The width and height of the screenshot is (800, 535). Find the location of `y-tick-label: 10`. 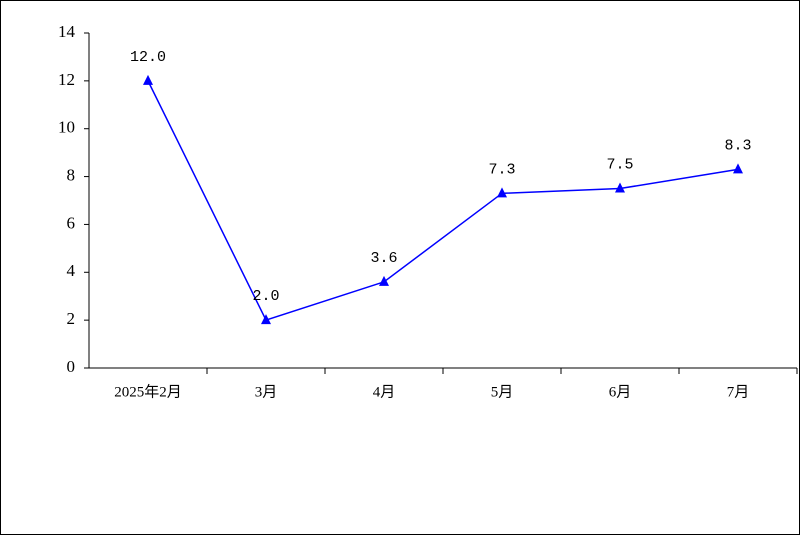

y-tick-label: 10 is located at coordinates (66, 127).